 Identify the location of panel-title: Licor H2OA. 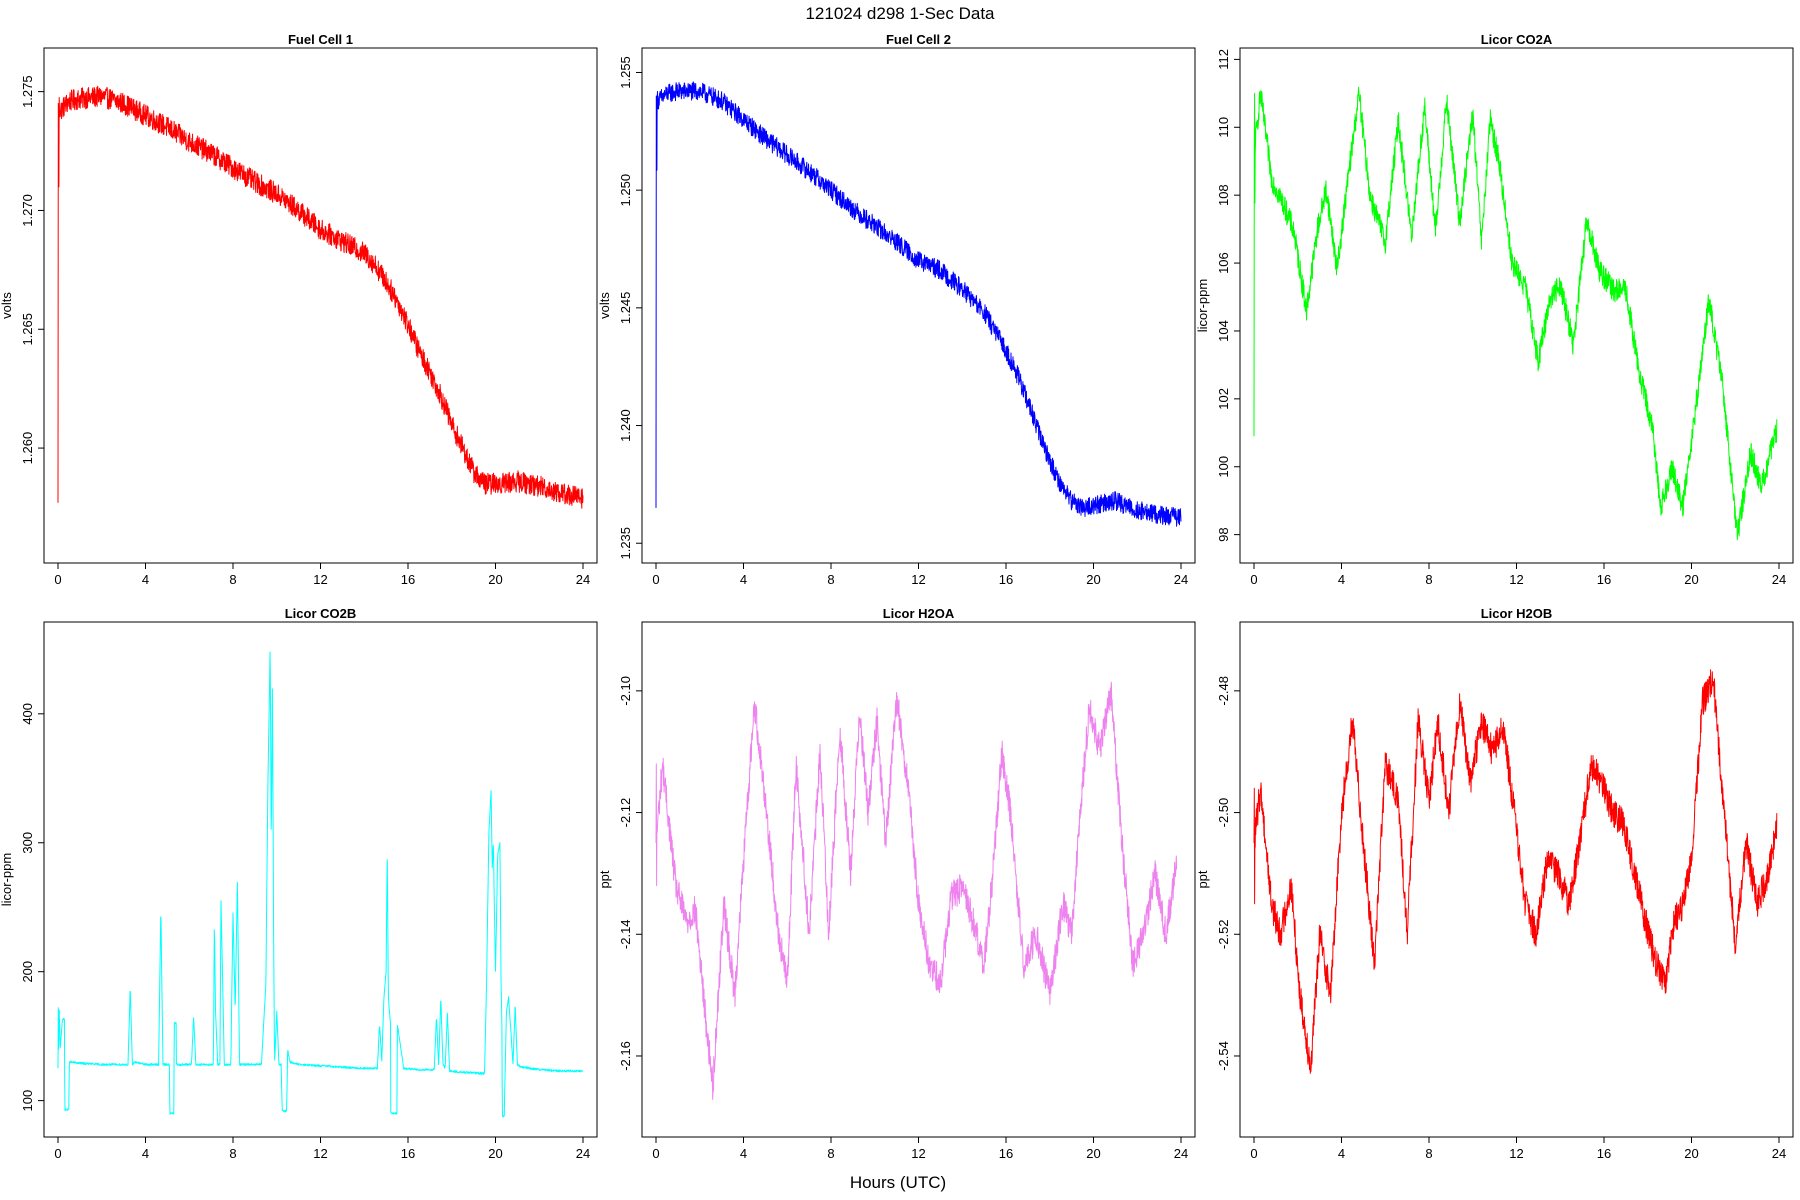
(919, 613).